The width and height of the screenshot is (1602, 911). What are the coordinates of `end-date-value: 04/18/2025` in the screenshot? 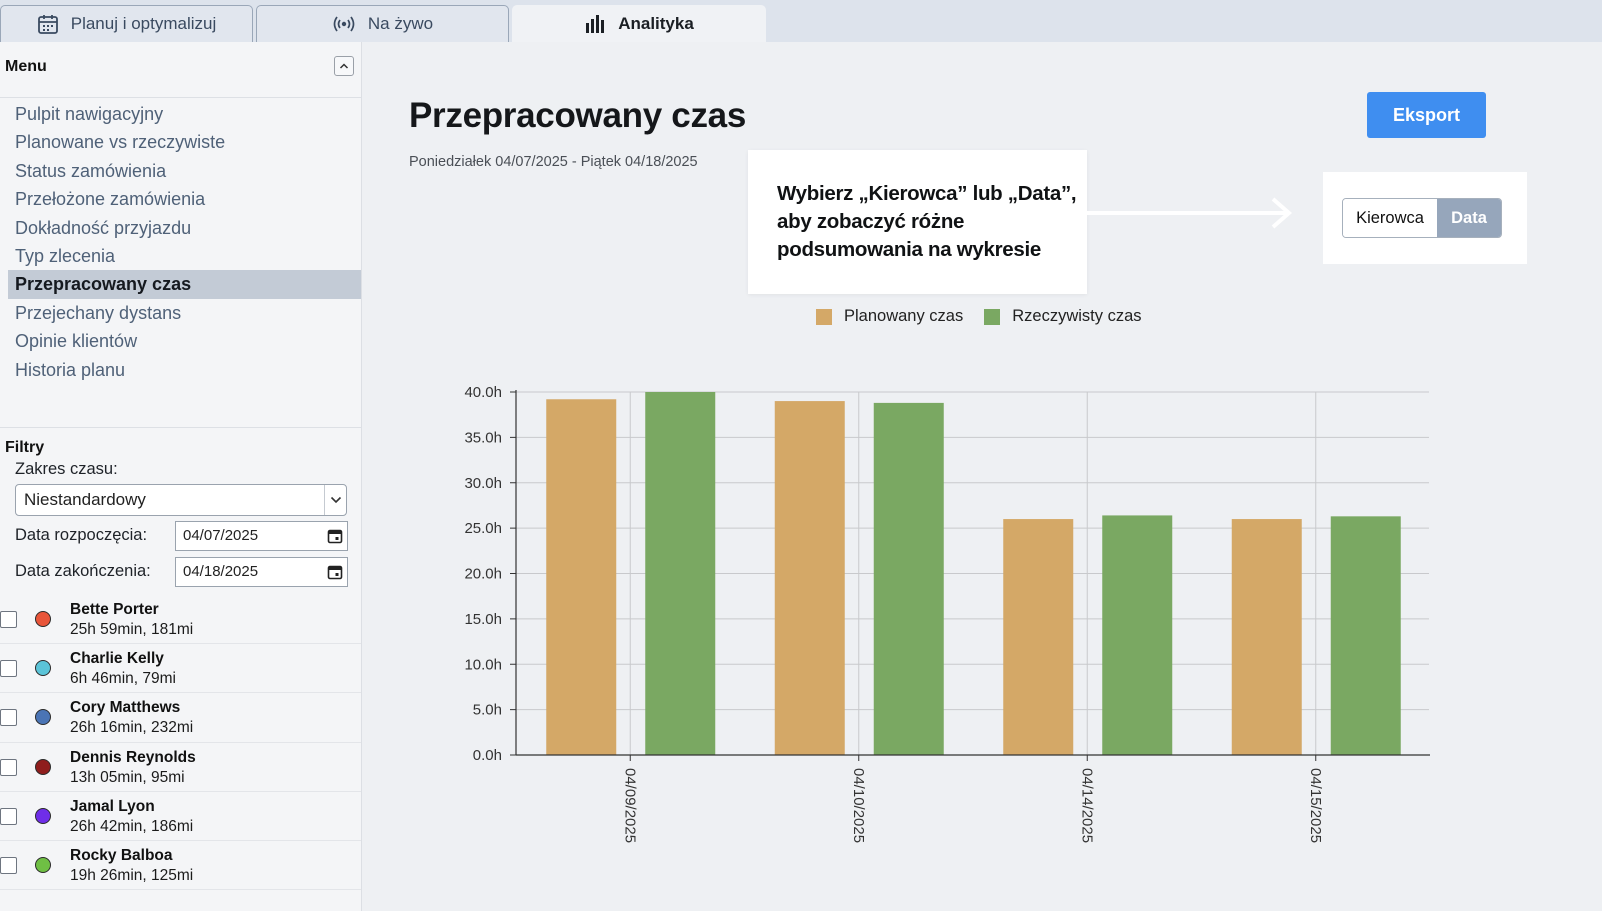 It's located at (221, 571).